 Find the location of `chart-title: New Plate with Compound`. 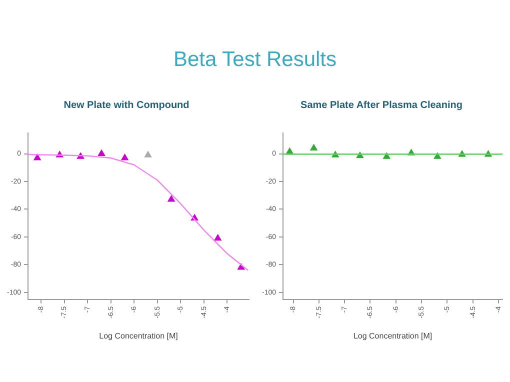

chart-title: New Plate with Compound is located at coordinates (127, 105).